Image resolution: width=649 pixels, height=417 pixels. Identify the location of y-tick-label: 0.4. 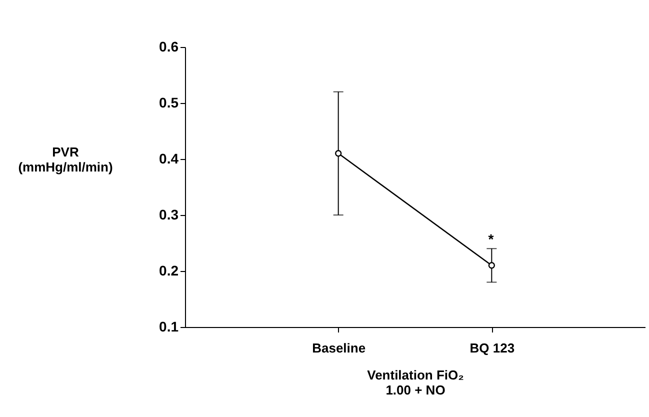
(169, 158).